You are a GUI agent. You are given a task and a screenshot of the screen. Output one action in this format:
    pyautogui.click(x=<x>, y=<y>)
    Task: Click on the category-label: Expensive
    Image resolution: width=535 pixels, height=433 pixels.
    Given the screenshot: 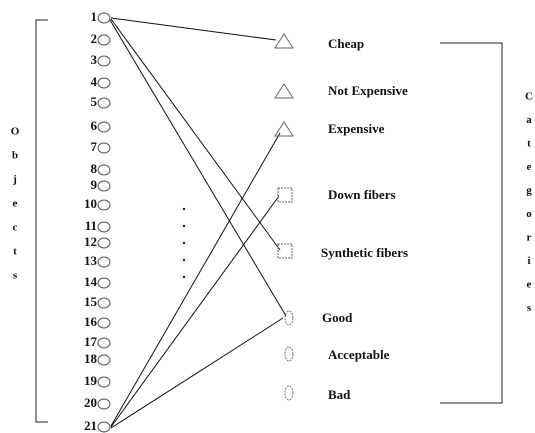 What is the action you would take?
    pyautogui.click(x=356, y=128)
    